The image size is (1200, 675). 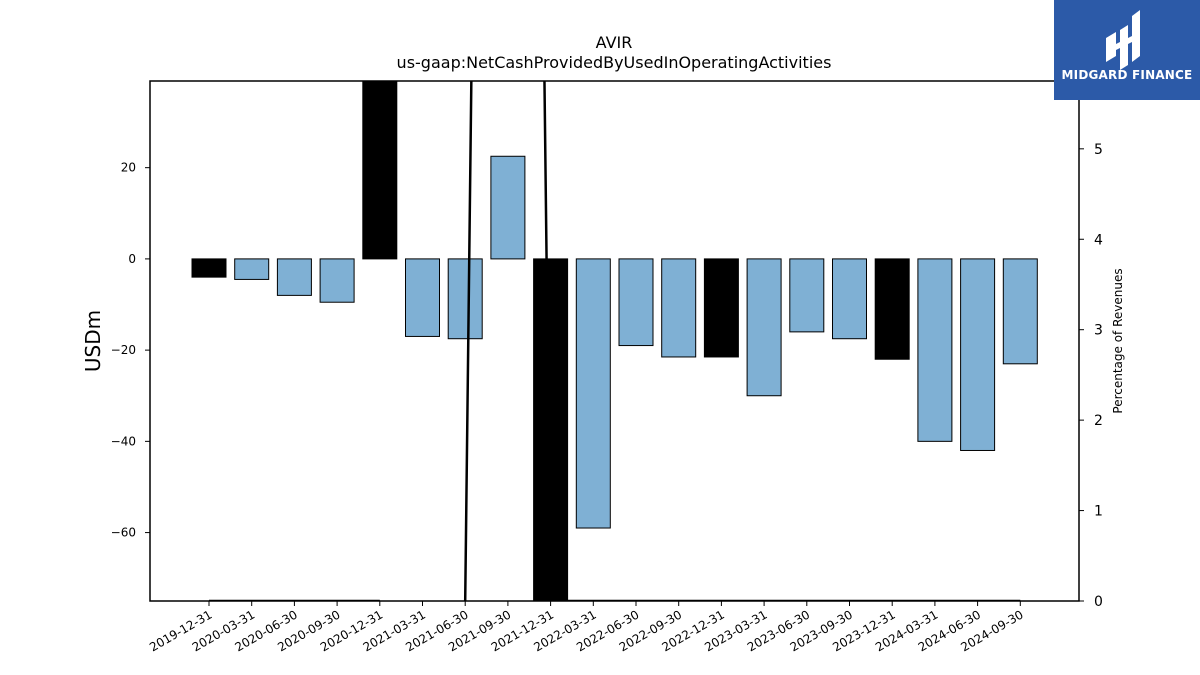 What do you see at coordinates (1098, 602) in the screenshot?
I see `y2-tick-label: 0` at bounding box center [1098, 602].